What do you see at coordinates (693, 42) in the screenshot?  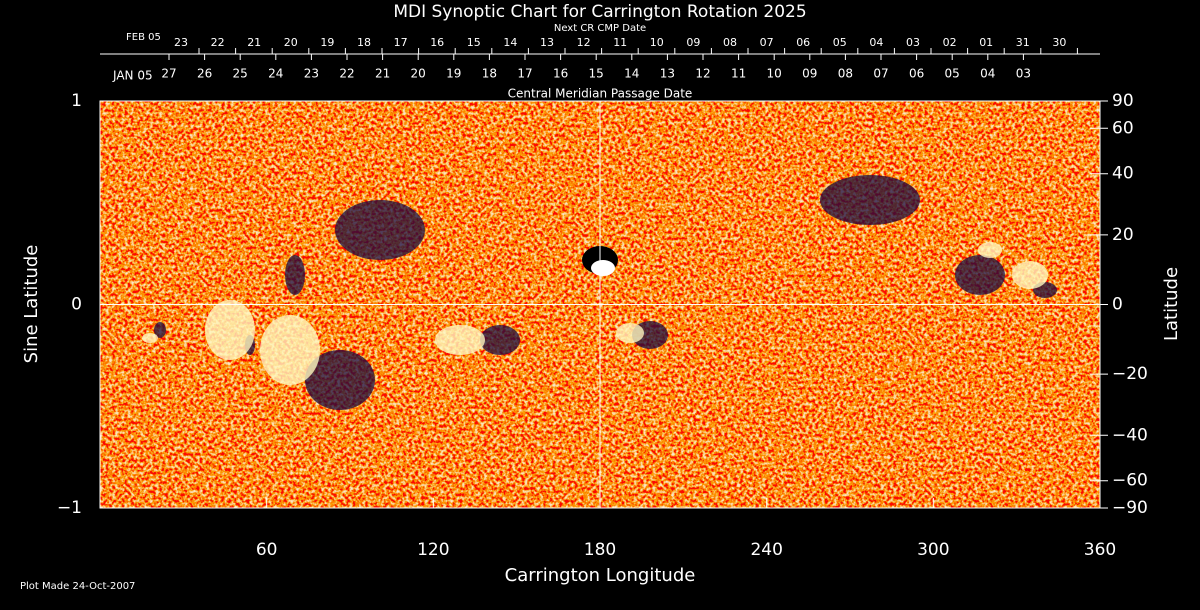 I see `next-date-label: 09` at bounding box center [693, 42].